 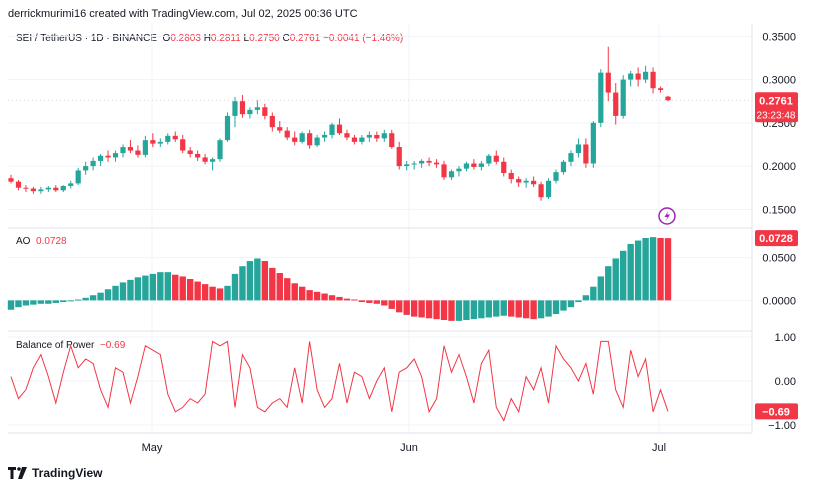 I want to click on bop-tick-label: −1.00, so click(x=782, y=426).